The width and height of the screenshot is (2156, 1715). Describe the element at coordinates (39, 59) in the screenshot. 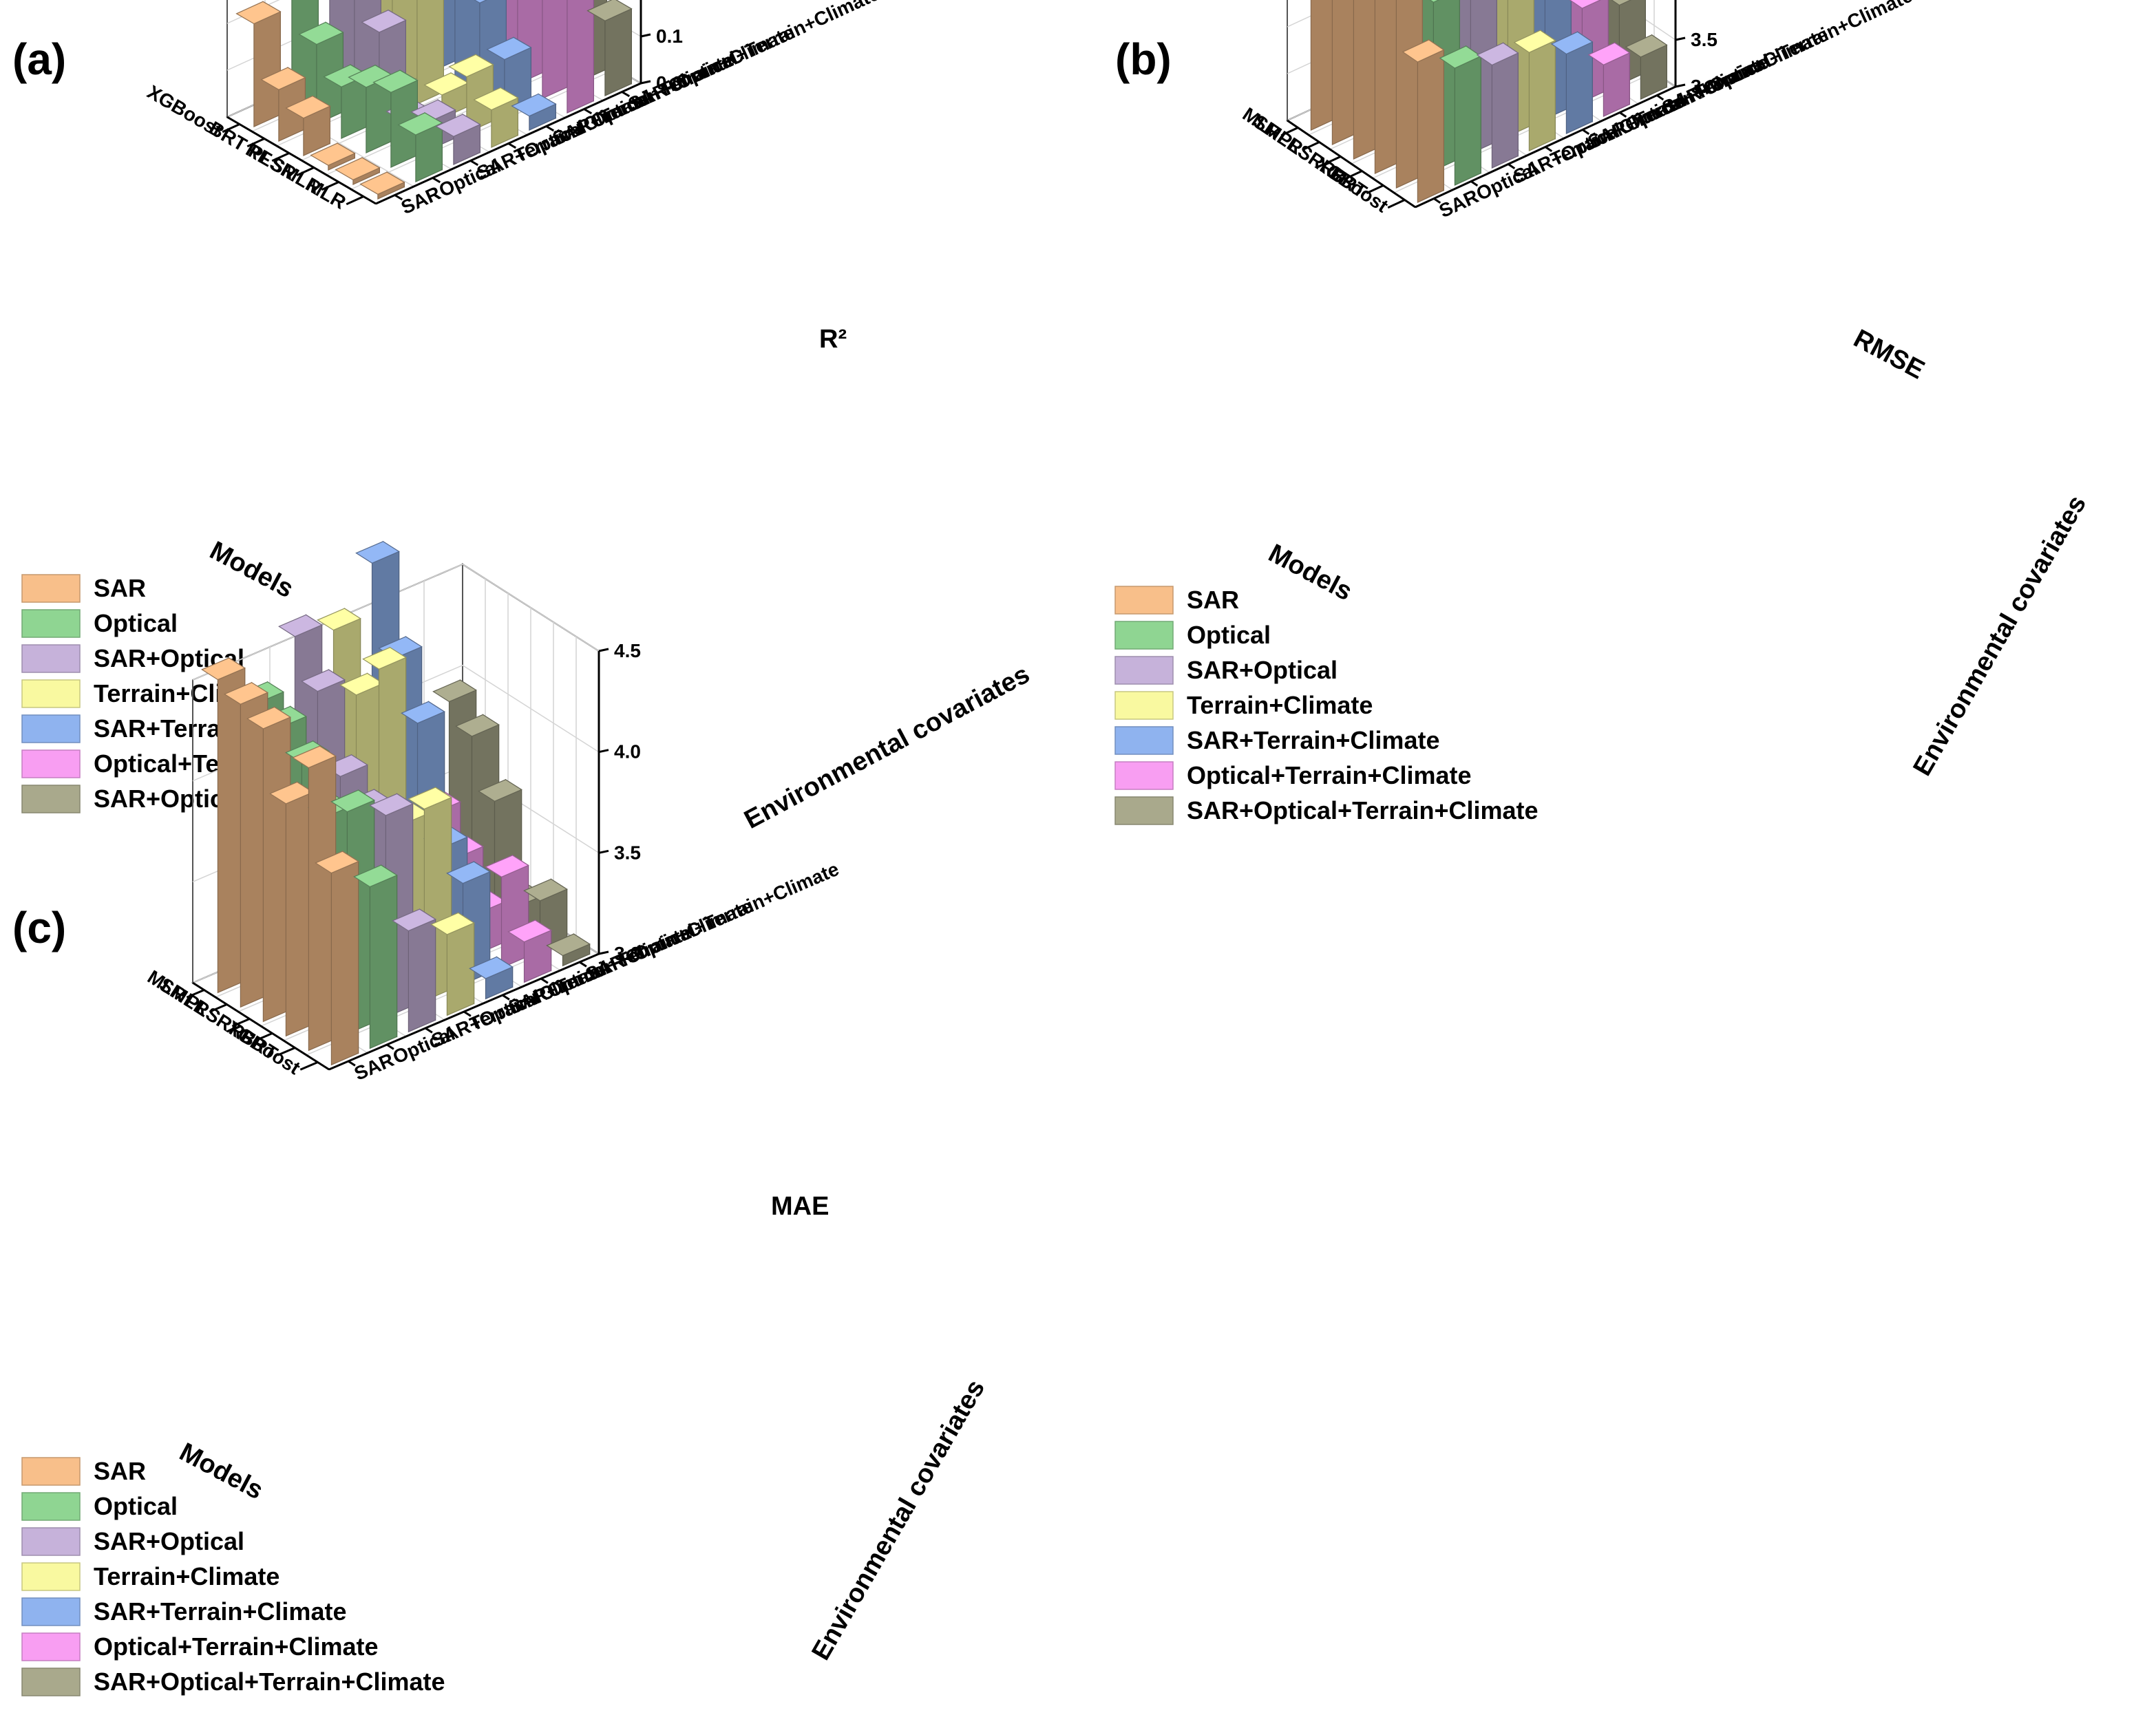

I see `panel-label: (a)` at that location.